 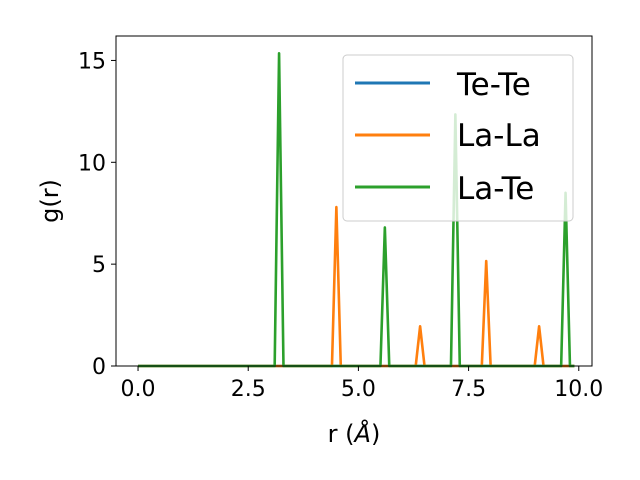 What do you see at coordinates (99, 265) in the screenshot?
I see `y-tick-label: 5` at bounding box center [99, 265].